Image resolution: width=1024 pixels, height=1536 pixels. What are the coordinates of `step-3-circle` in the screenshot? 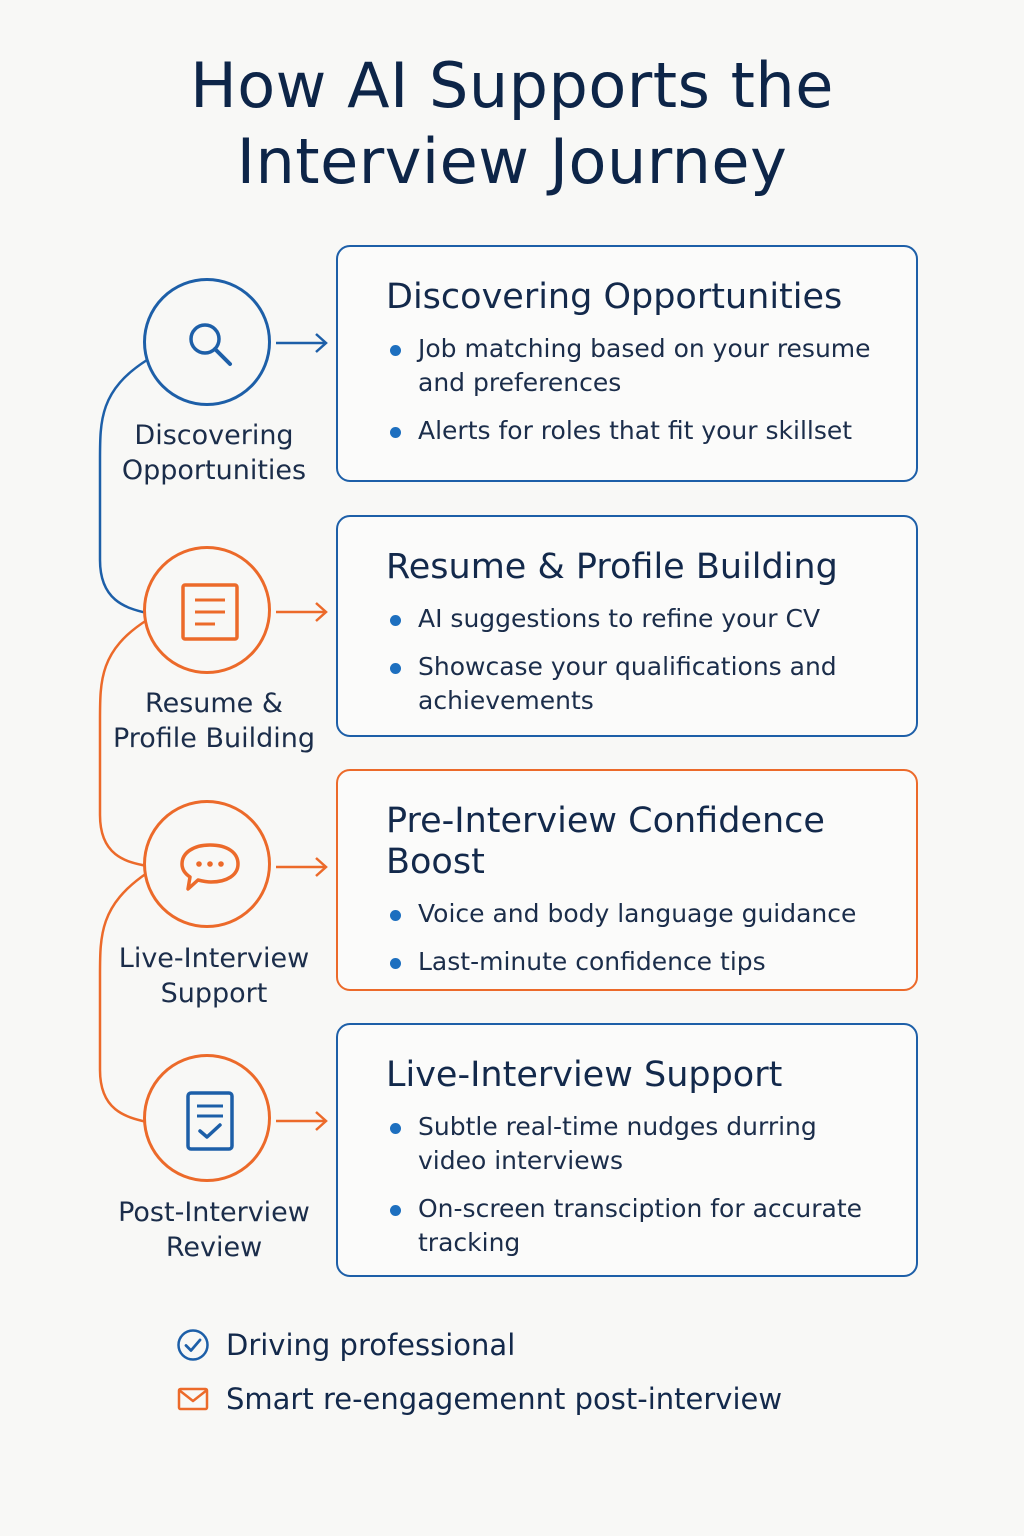 It's located at (207, 864).